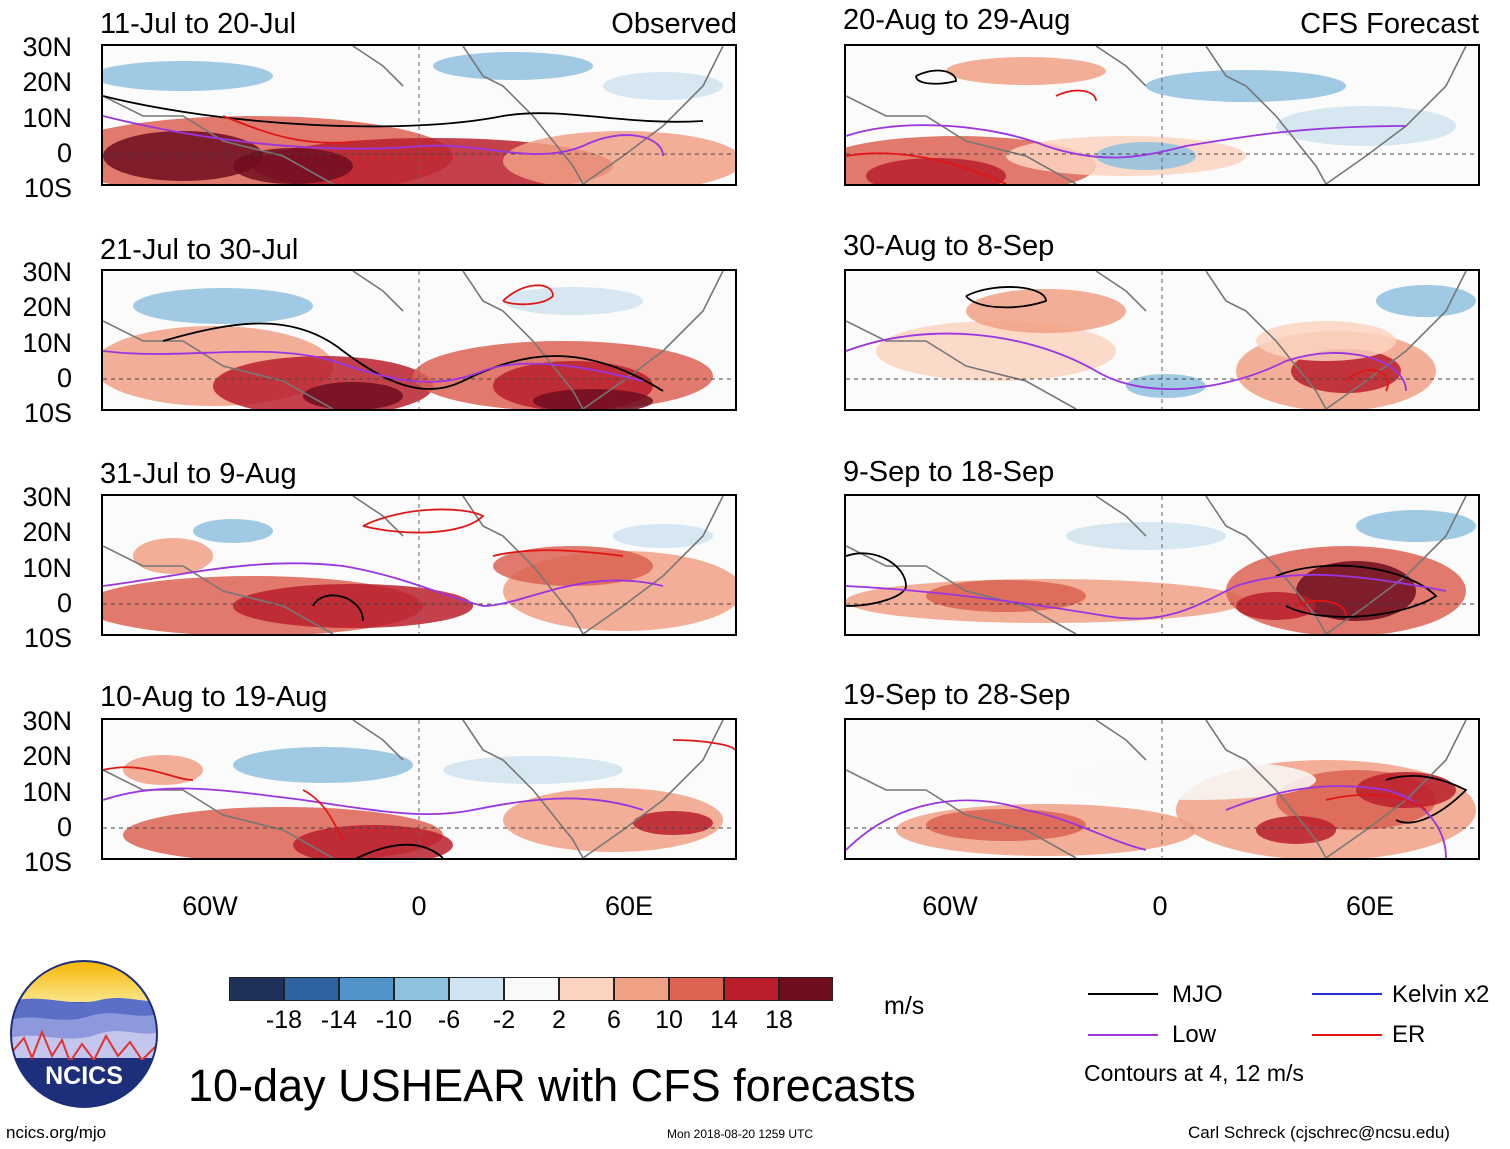 This screenshot has width=1510, height=1149. Describe the element at coordinates (394, 1020) in the screenshot. I see `colorbar-tick-label: -10` at that location.